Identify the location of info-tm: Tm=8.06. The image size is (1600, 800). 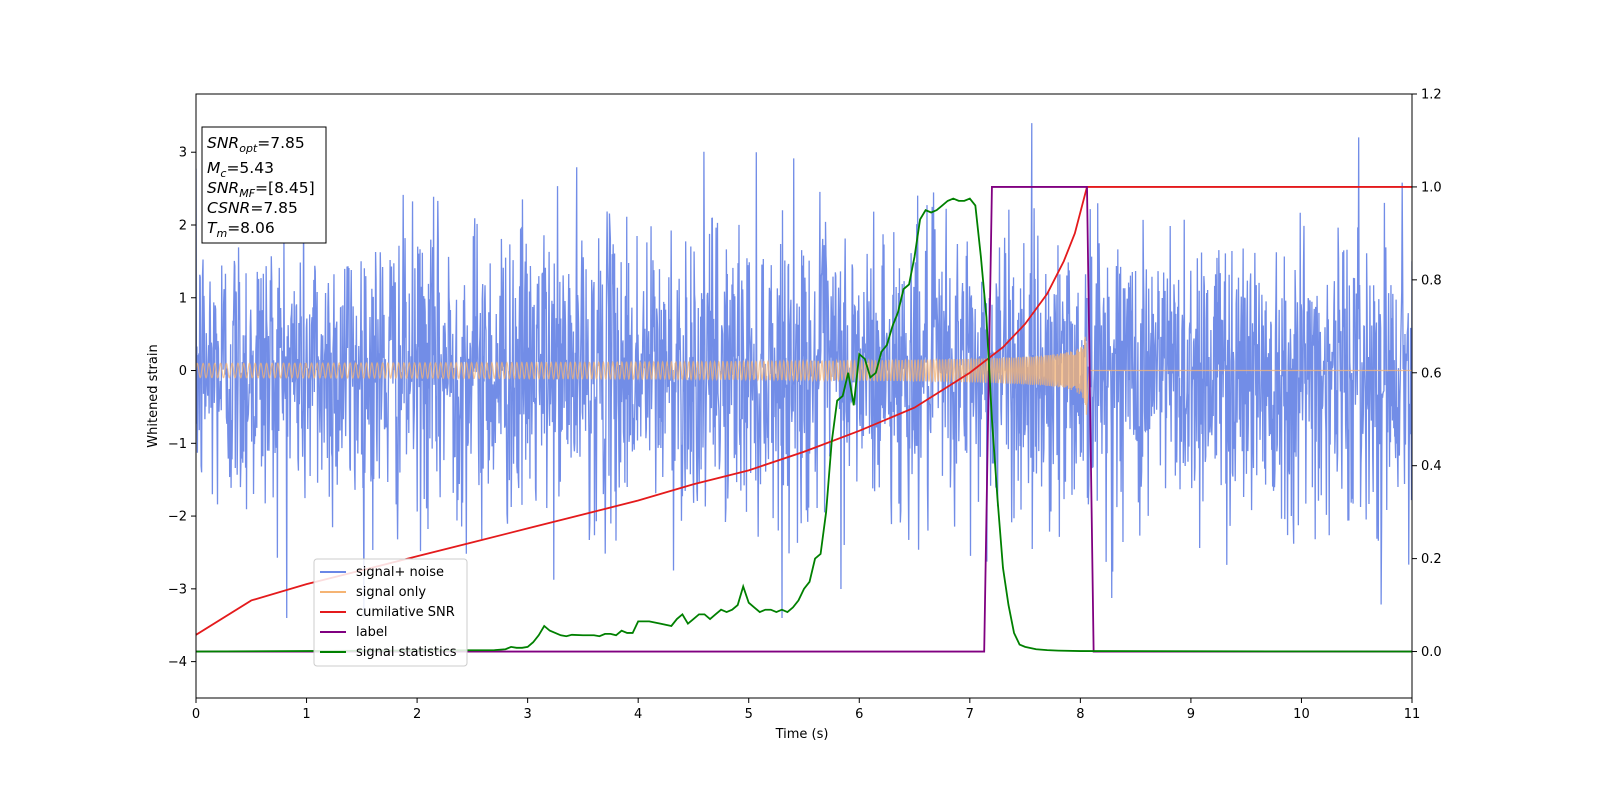
(241, 229).